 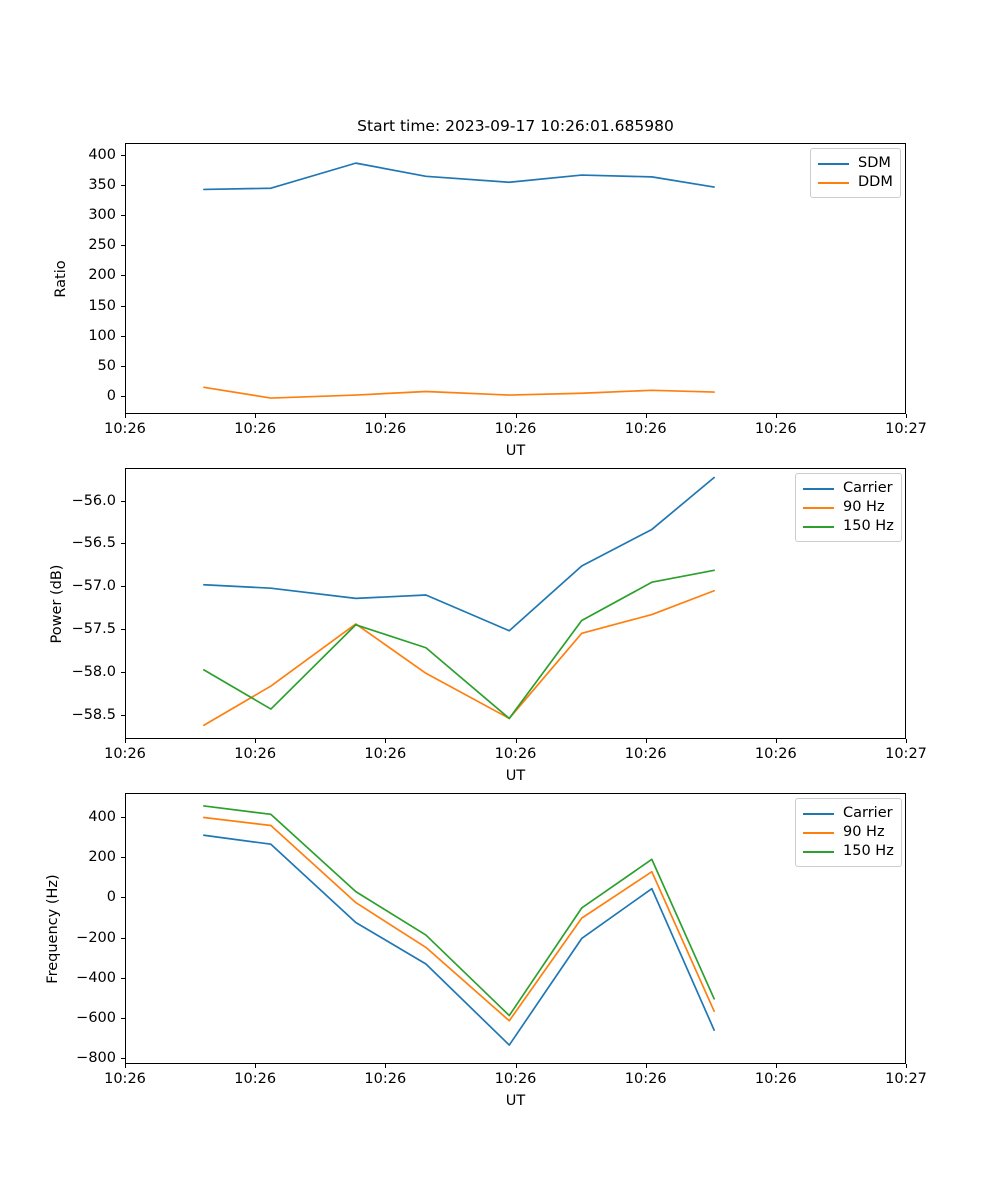 I want to click on legend-label: 150 Hz, so click(x=868, y=851).